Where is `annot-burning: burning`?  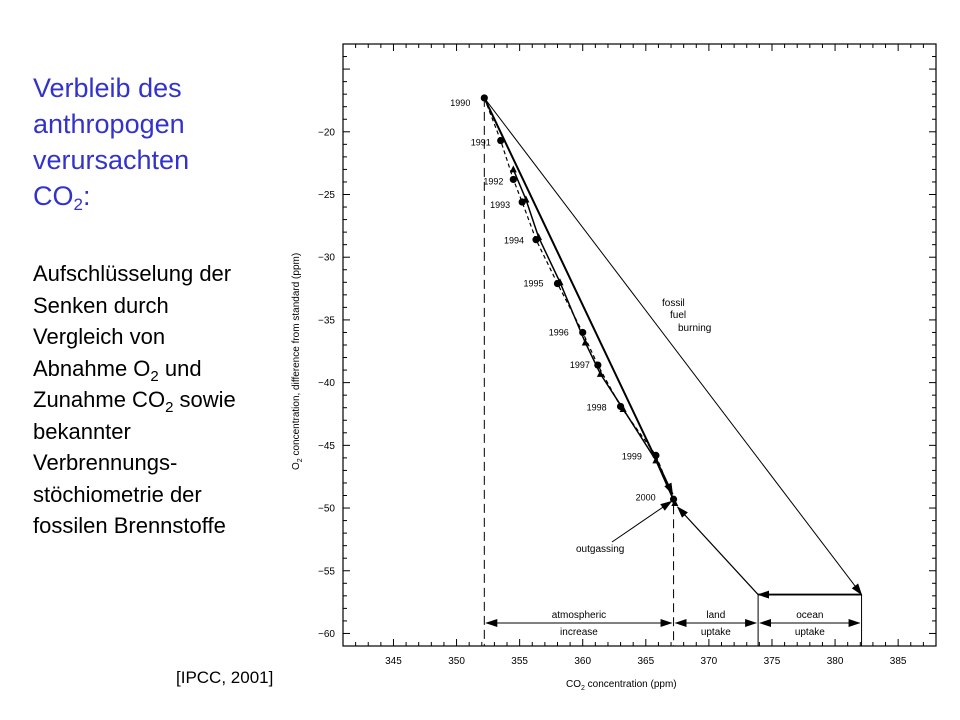
annot-burning: burning is located at coordinates (694, 328).